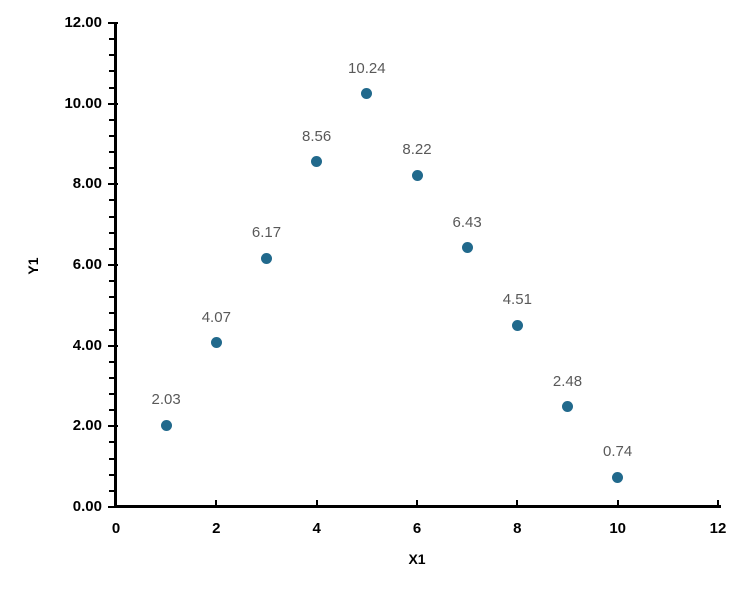  I want to click on x-axis-title: X1, so click(417, 559).